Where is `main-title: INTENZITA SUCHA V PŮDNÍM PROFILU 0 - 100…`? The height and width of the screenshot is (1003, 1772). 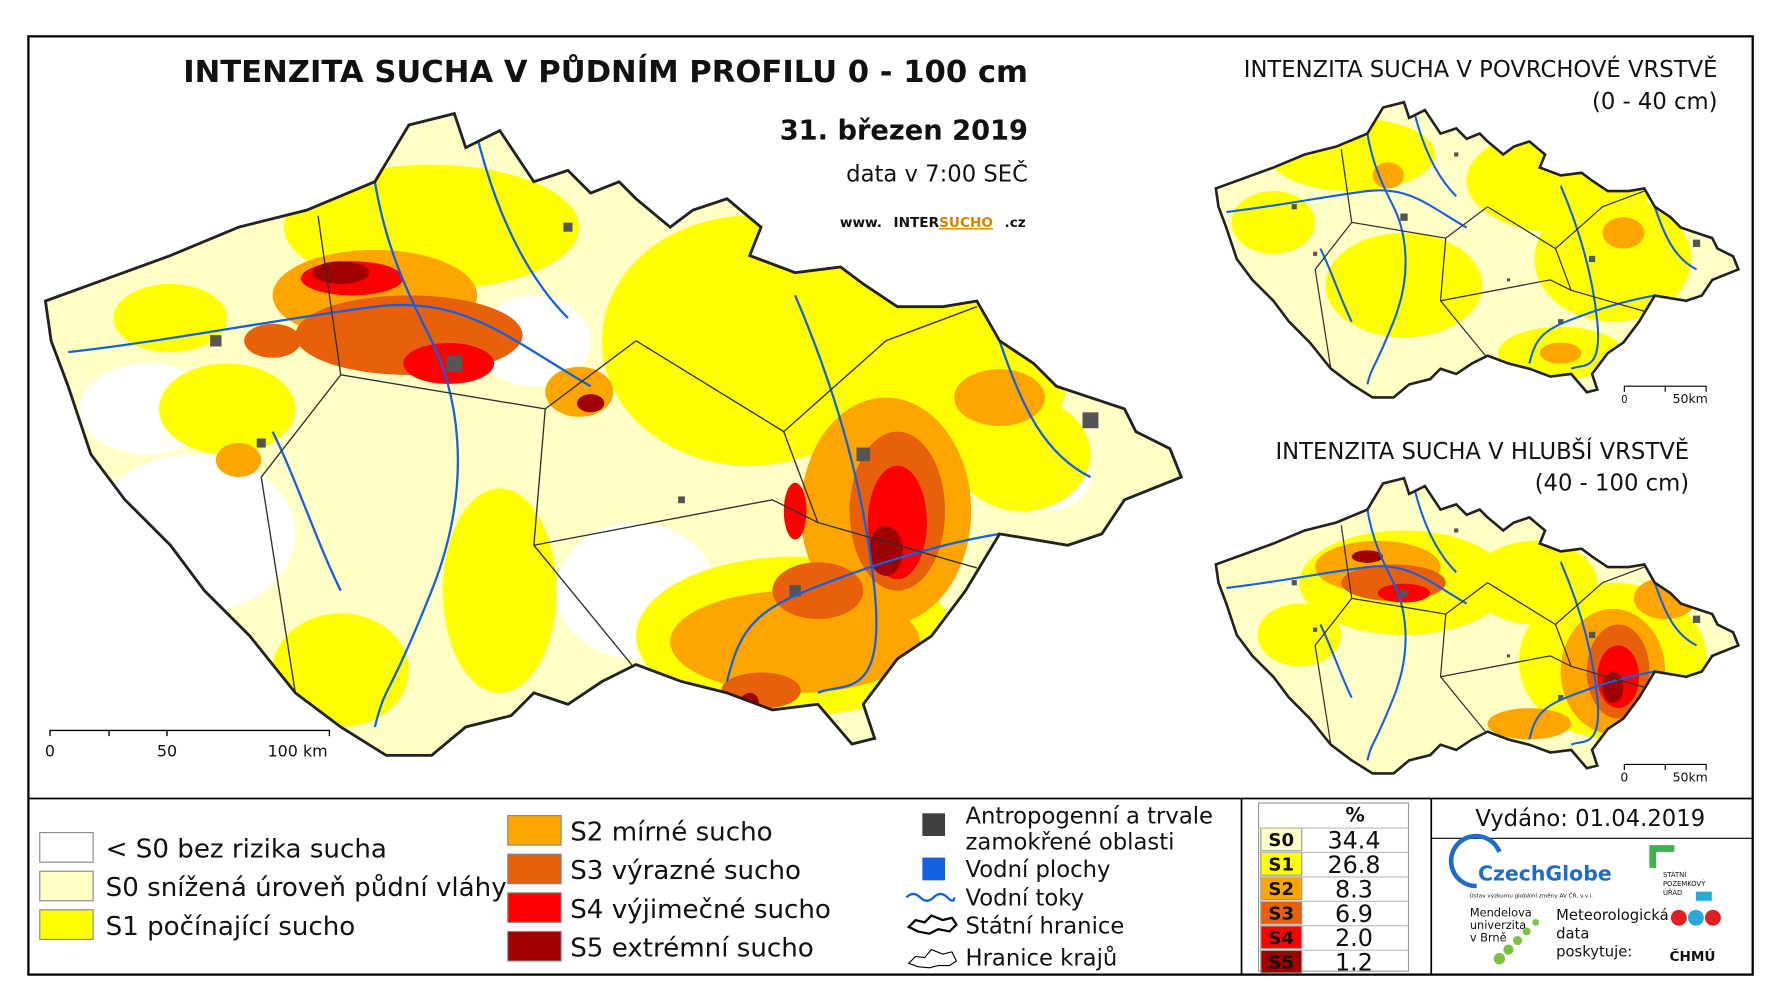
main-title: INTENZITA SUCHA V PŮDNÍM PROFILU 0 - 100… is located at coordinates (605, 71).